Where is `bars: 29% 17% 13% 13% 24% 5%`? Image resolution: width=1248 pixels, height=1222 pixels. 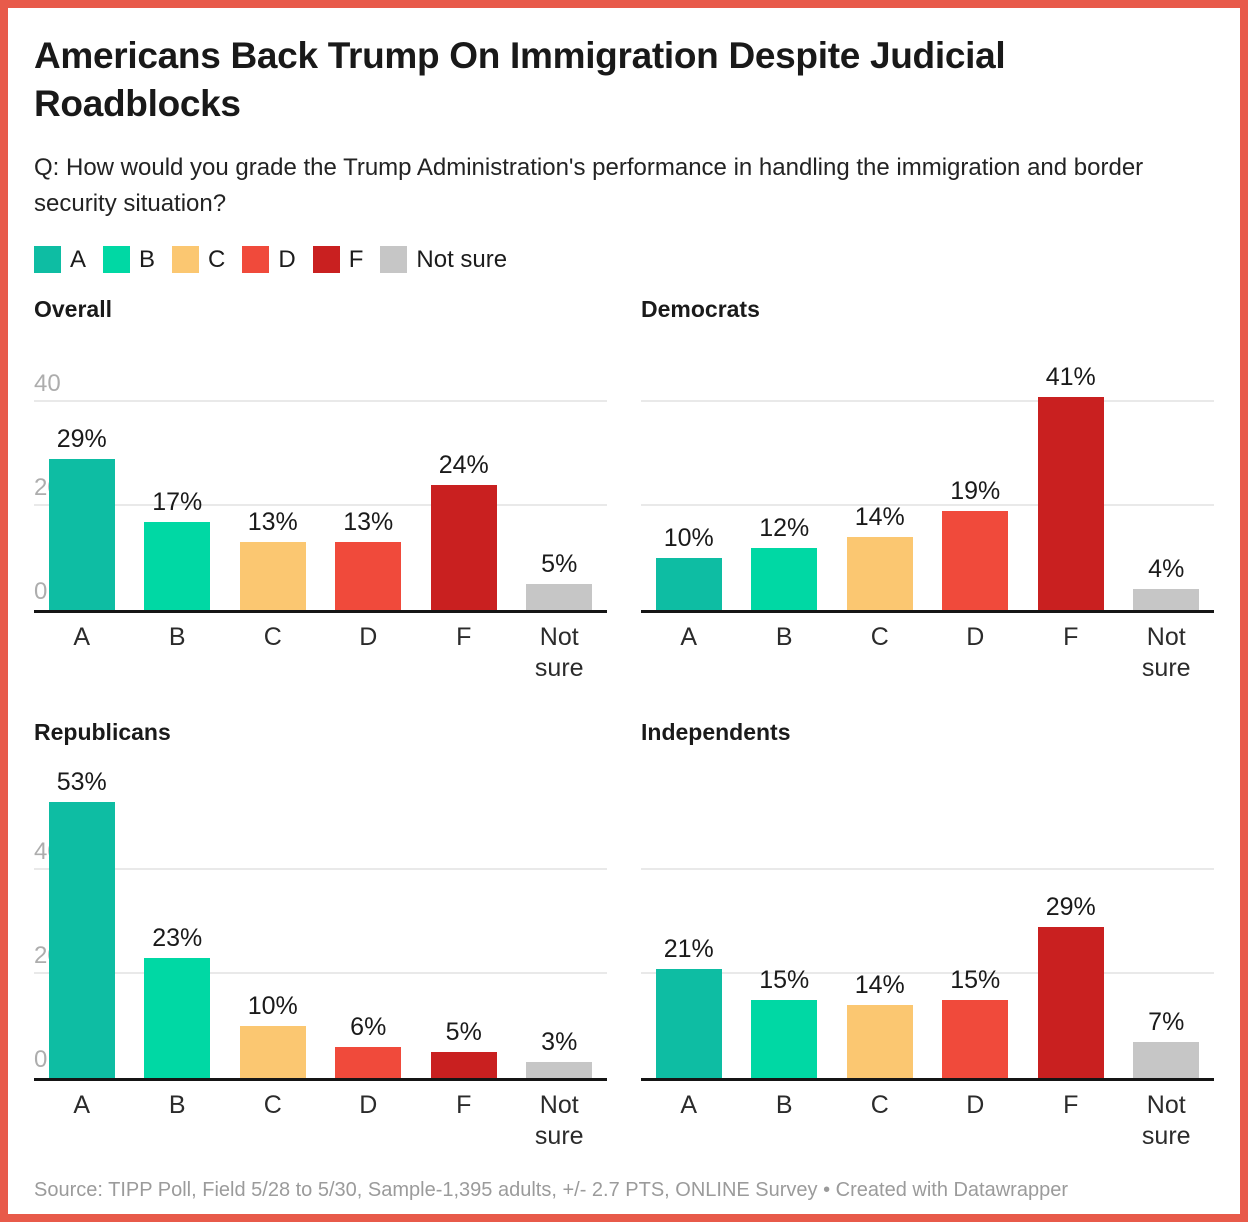 bars: 29% 17% 13% 13% 24% 5% is located at coordinates (320, 485).